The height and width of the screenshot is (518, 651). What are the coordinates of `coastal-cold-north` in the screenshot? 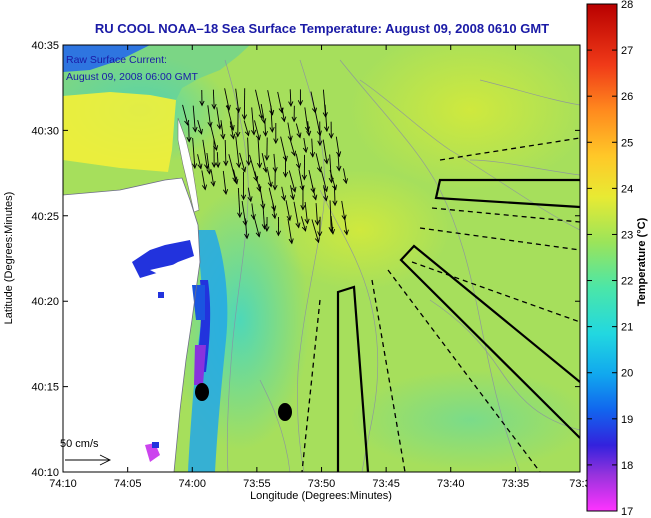 It's located at (106, 58).